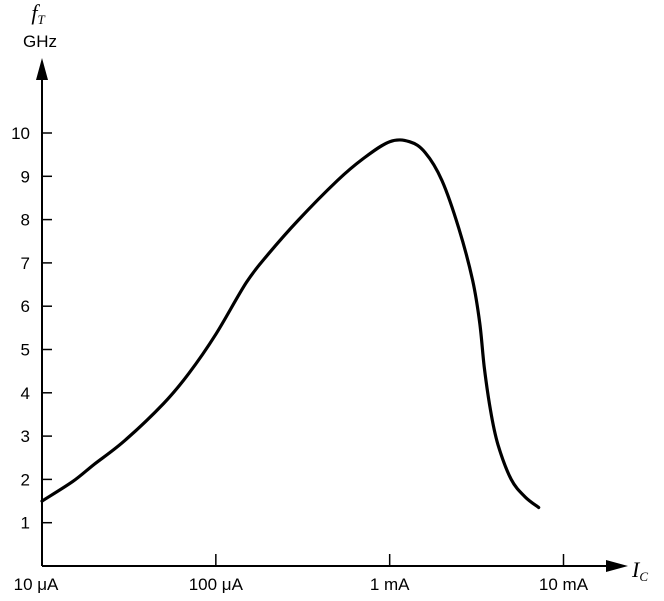  Describe the element at coordinates (390, 584) in the screenshot. I see `x-tick-label: 1 mA` at that location.